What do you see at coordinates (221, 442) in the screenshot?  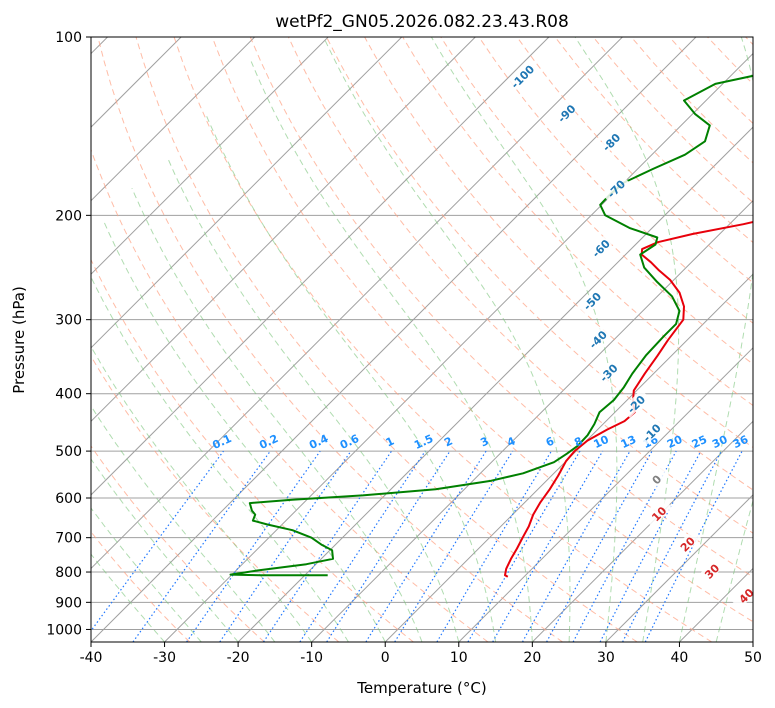 I see `mixing-ratio-label: 0.1` at bounding box center [221, 442].